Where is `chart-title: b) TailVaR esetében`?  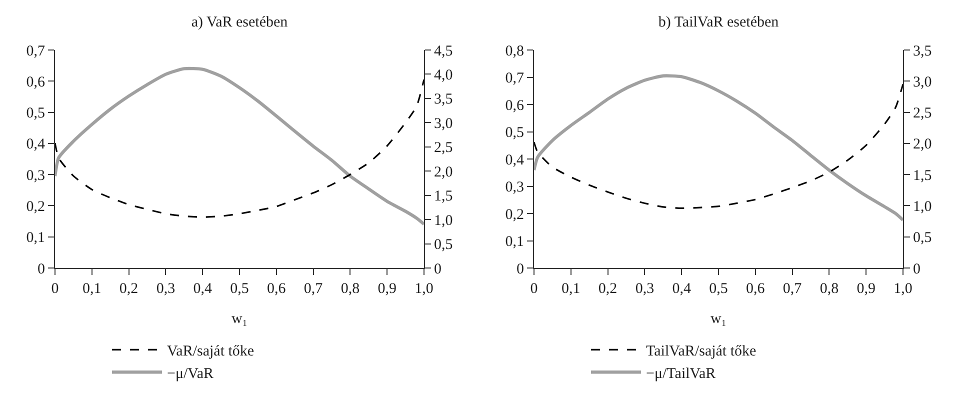 chart-title: b) TailVaR esetében is located at coordinates (719, 22).